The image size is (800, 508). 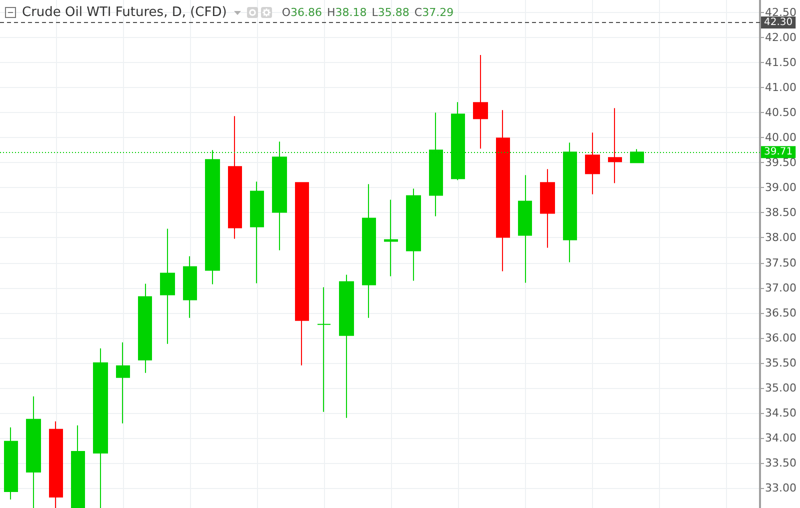 I want to click on y-tick-label: 42.00, so click(x=780, y=37).